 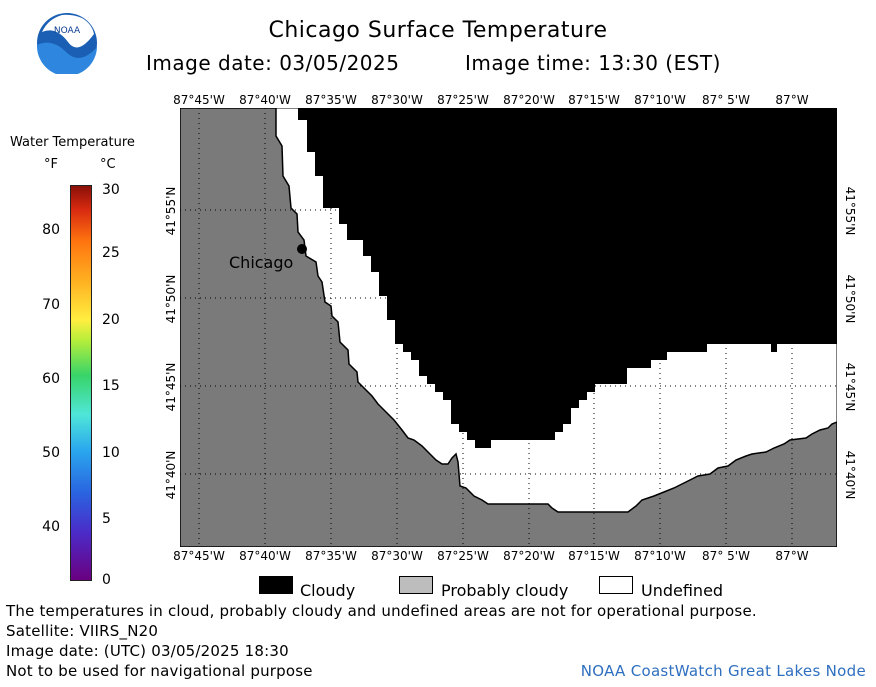 What do you see at coordinates (723, 671) in the screenshot?
I see `credit-link: NOAA CoastWatch Great Lakes Node` at bounding box center [723, 671].